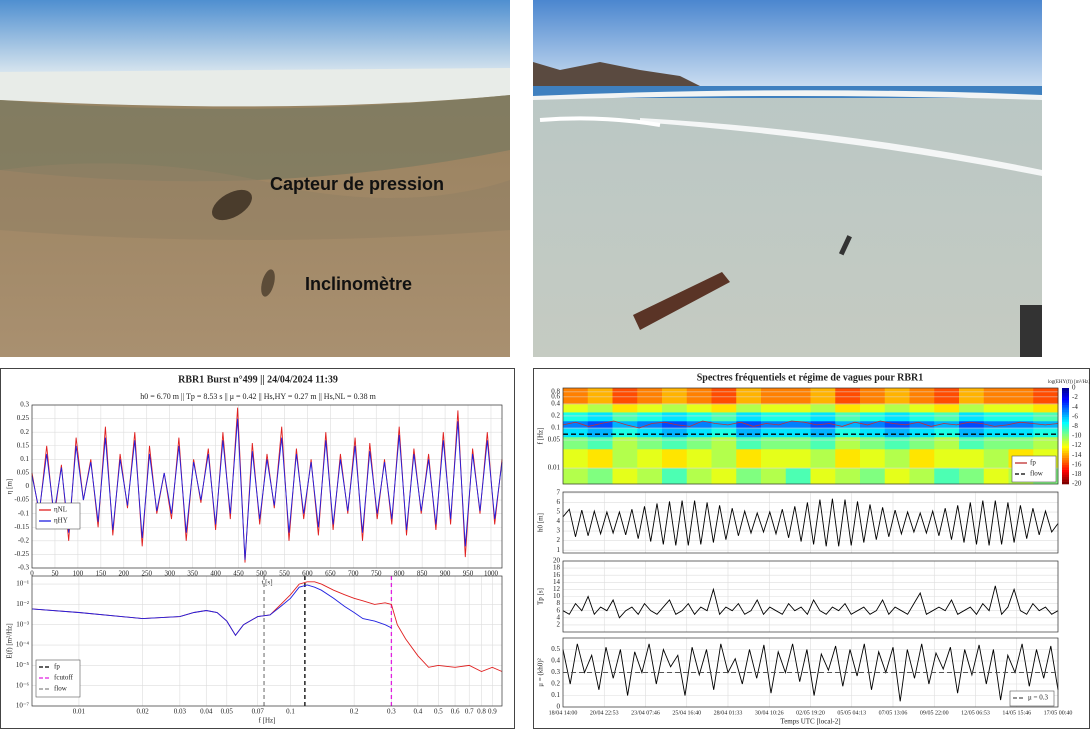 Image resolution: width=1090 pixels, height=729 pixels. What do you see at coordinates (23, 665) in the screenshot?
I see `y-tick-label: 10⁻⁵` at bounding box center [23, 665].